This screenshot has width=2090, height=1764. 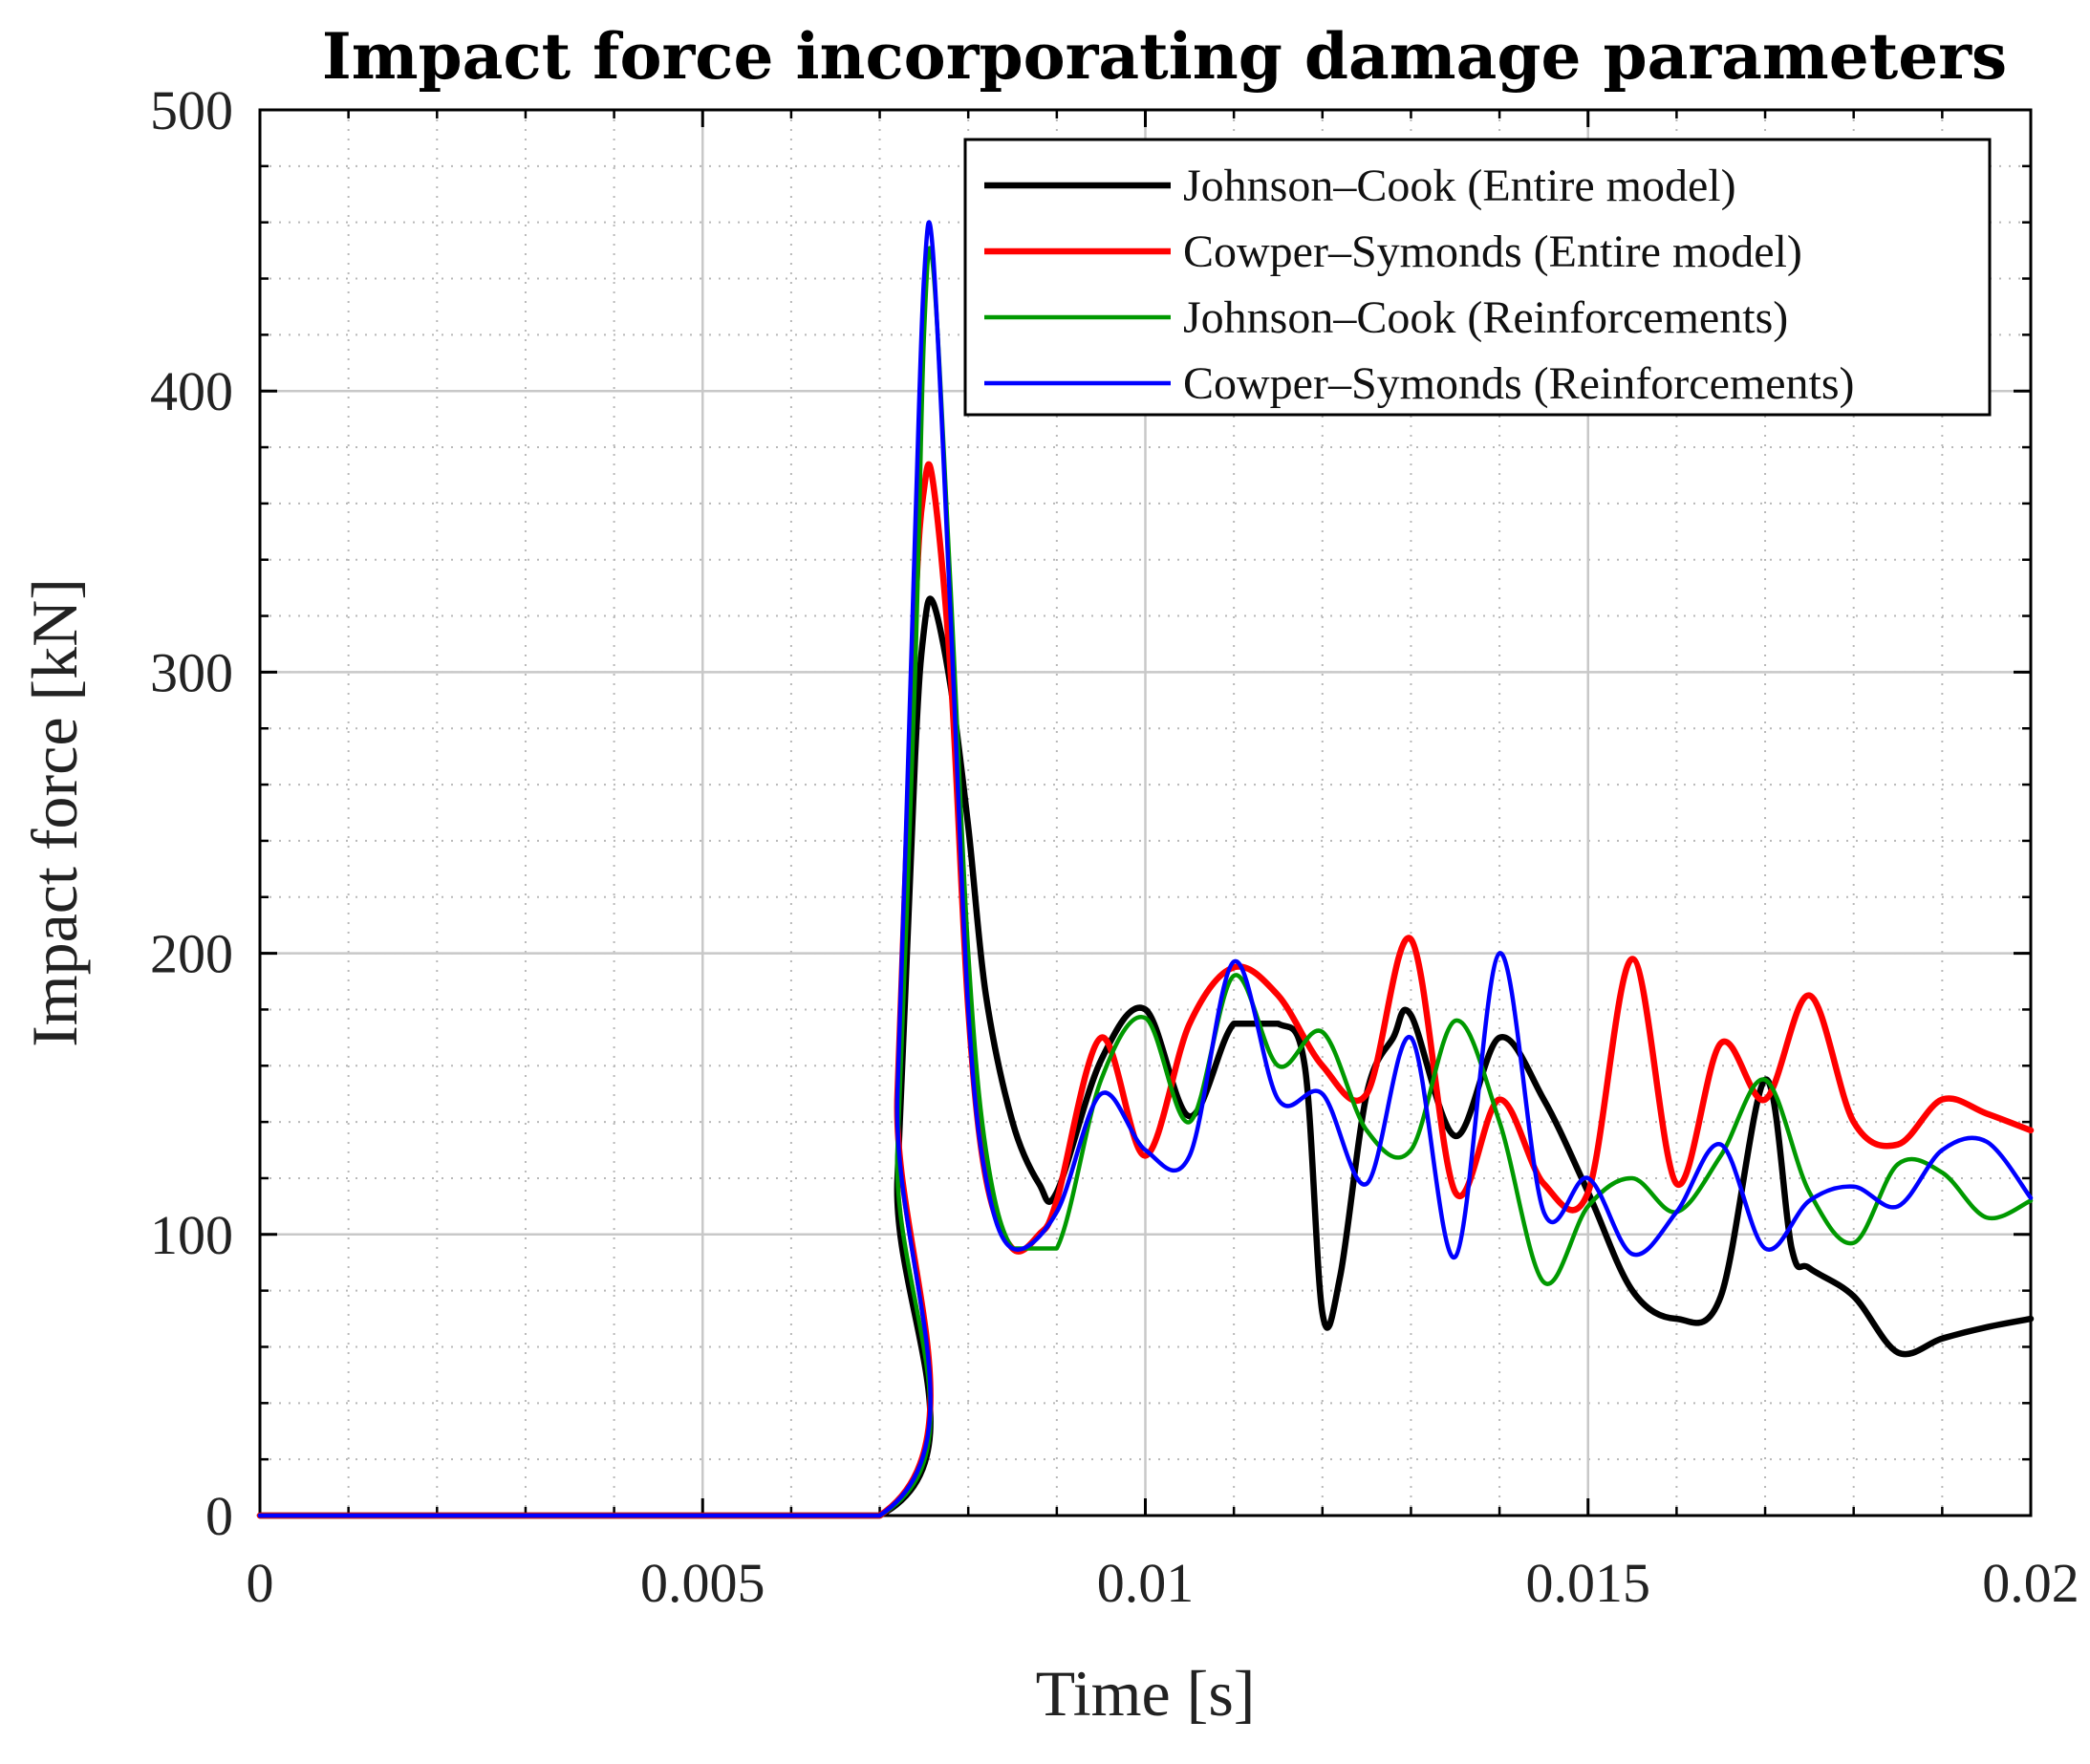 I want to click on y-tick-label: 500, so click(x=191, y=110).